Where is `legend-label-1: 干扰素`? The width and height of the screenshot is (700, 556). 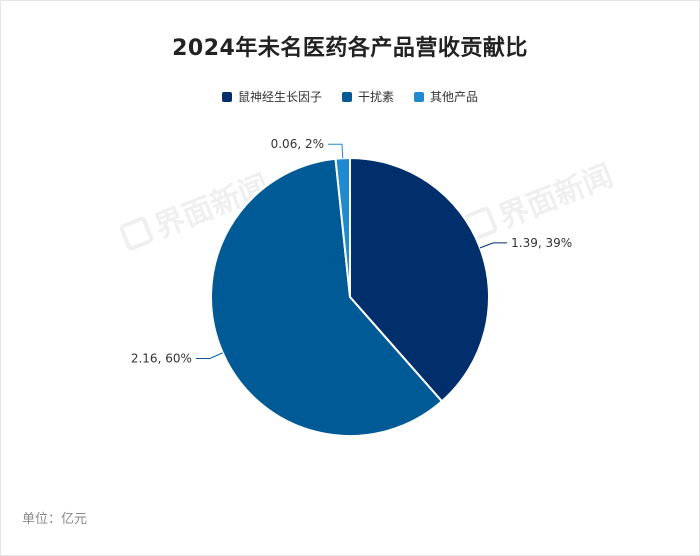 legend-label-1: 干扰素 is located at coordinates (375, 97).